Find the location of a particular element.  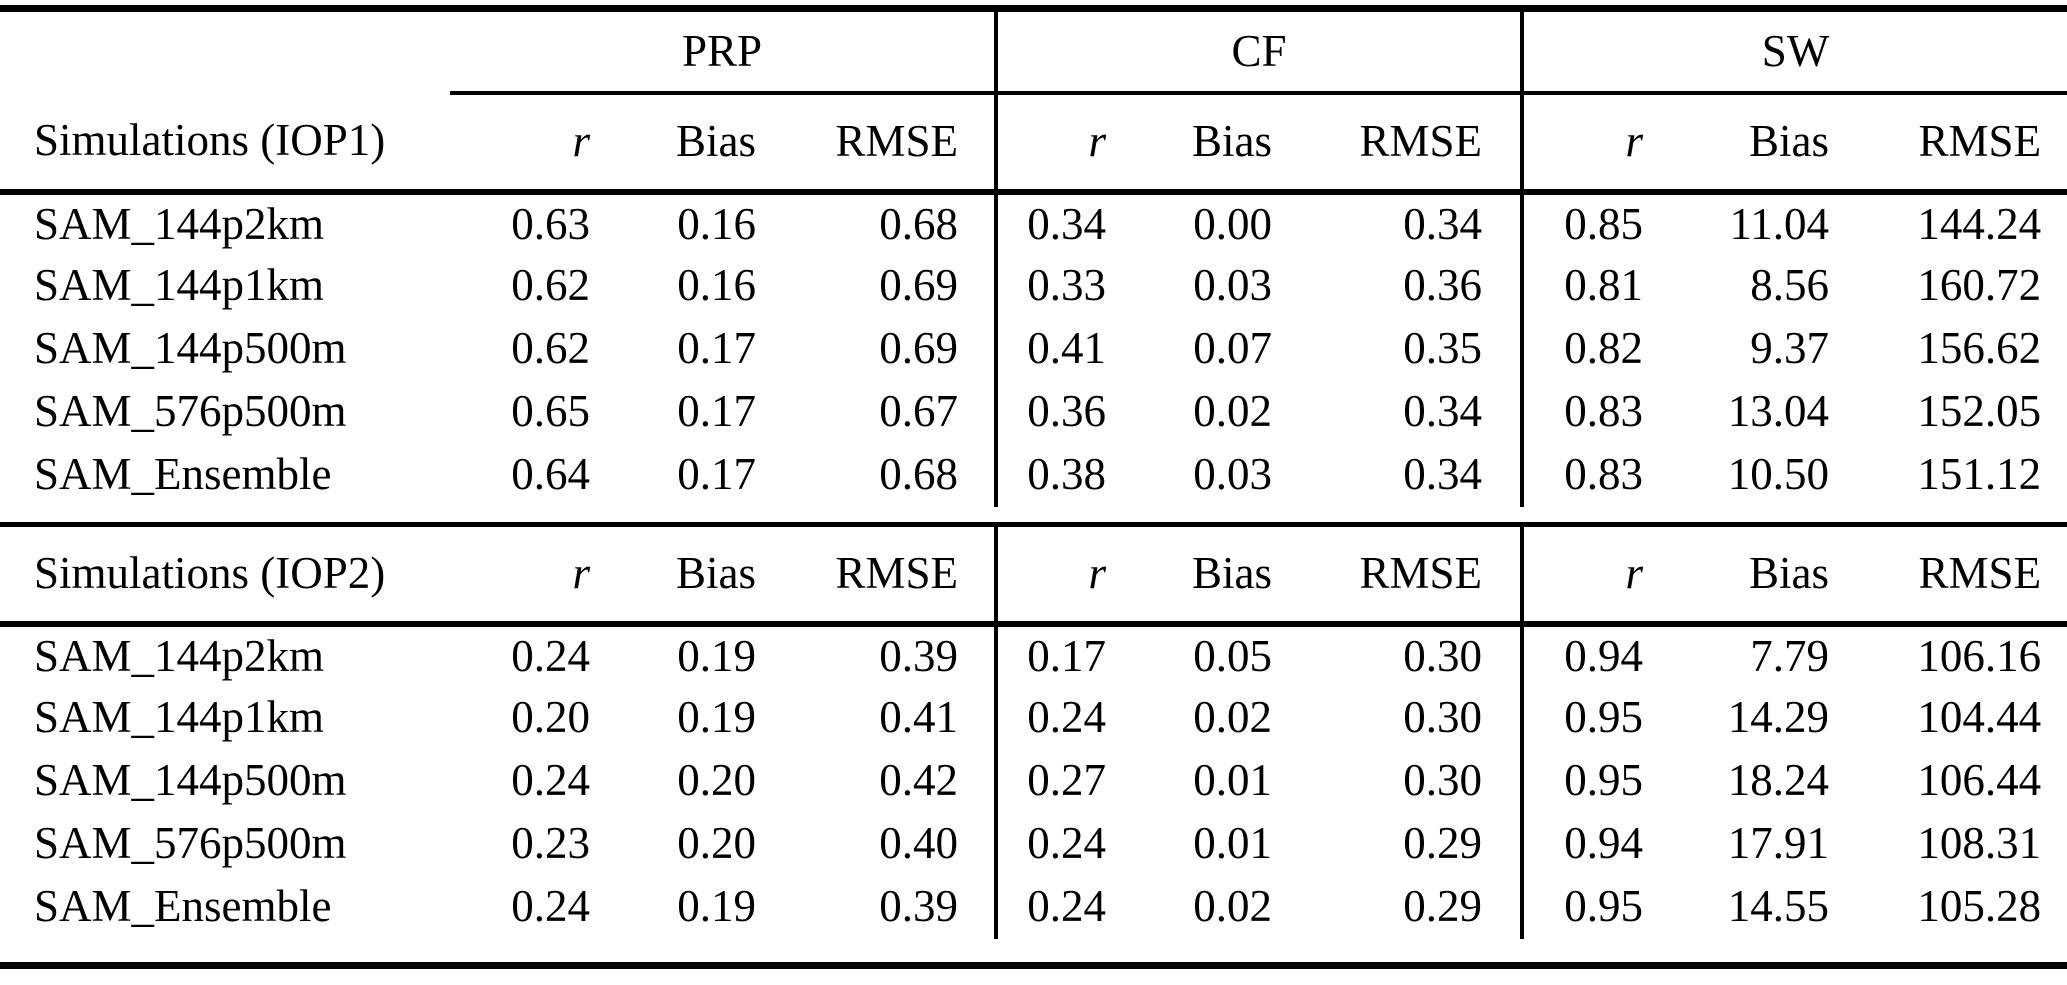

metric-value: 0.67 is located at coordinates (918, 411).